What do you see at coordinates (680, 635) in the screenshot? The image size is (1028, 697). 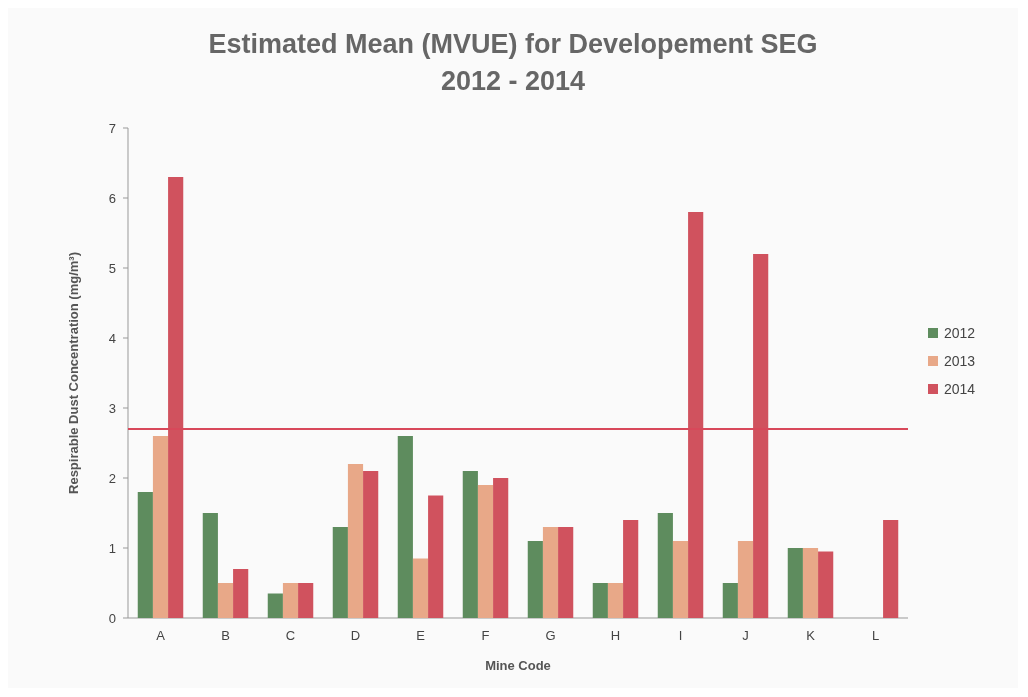 I see `x-tick-label: I` at bounding box center [680, 635].